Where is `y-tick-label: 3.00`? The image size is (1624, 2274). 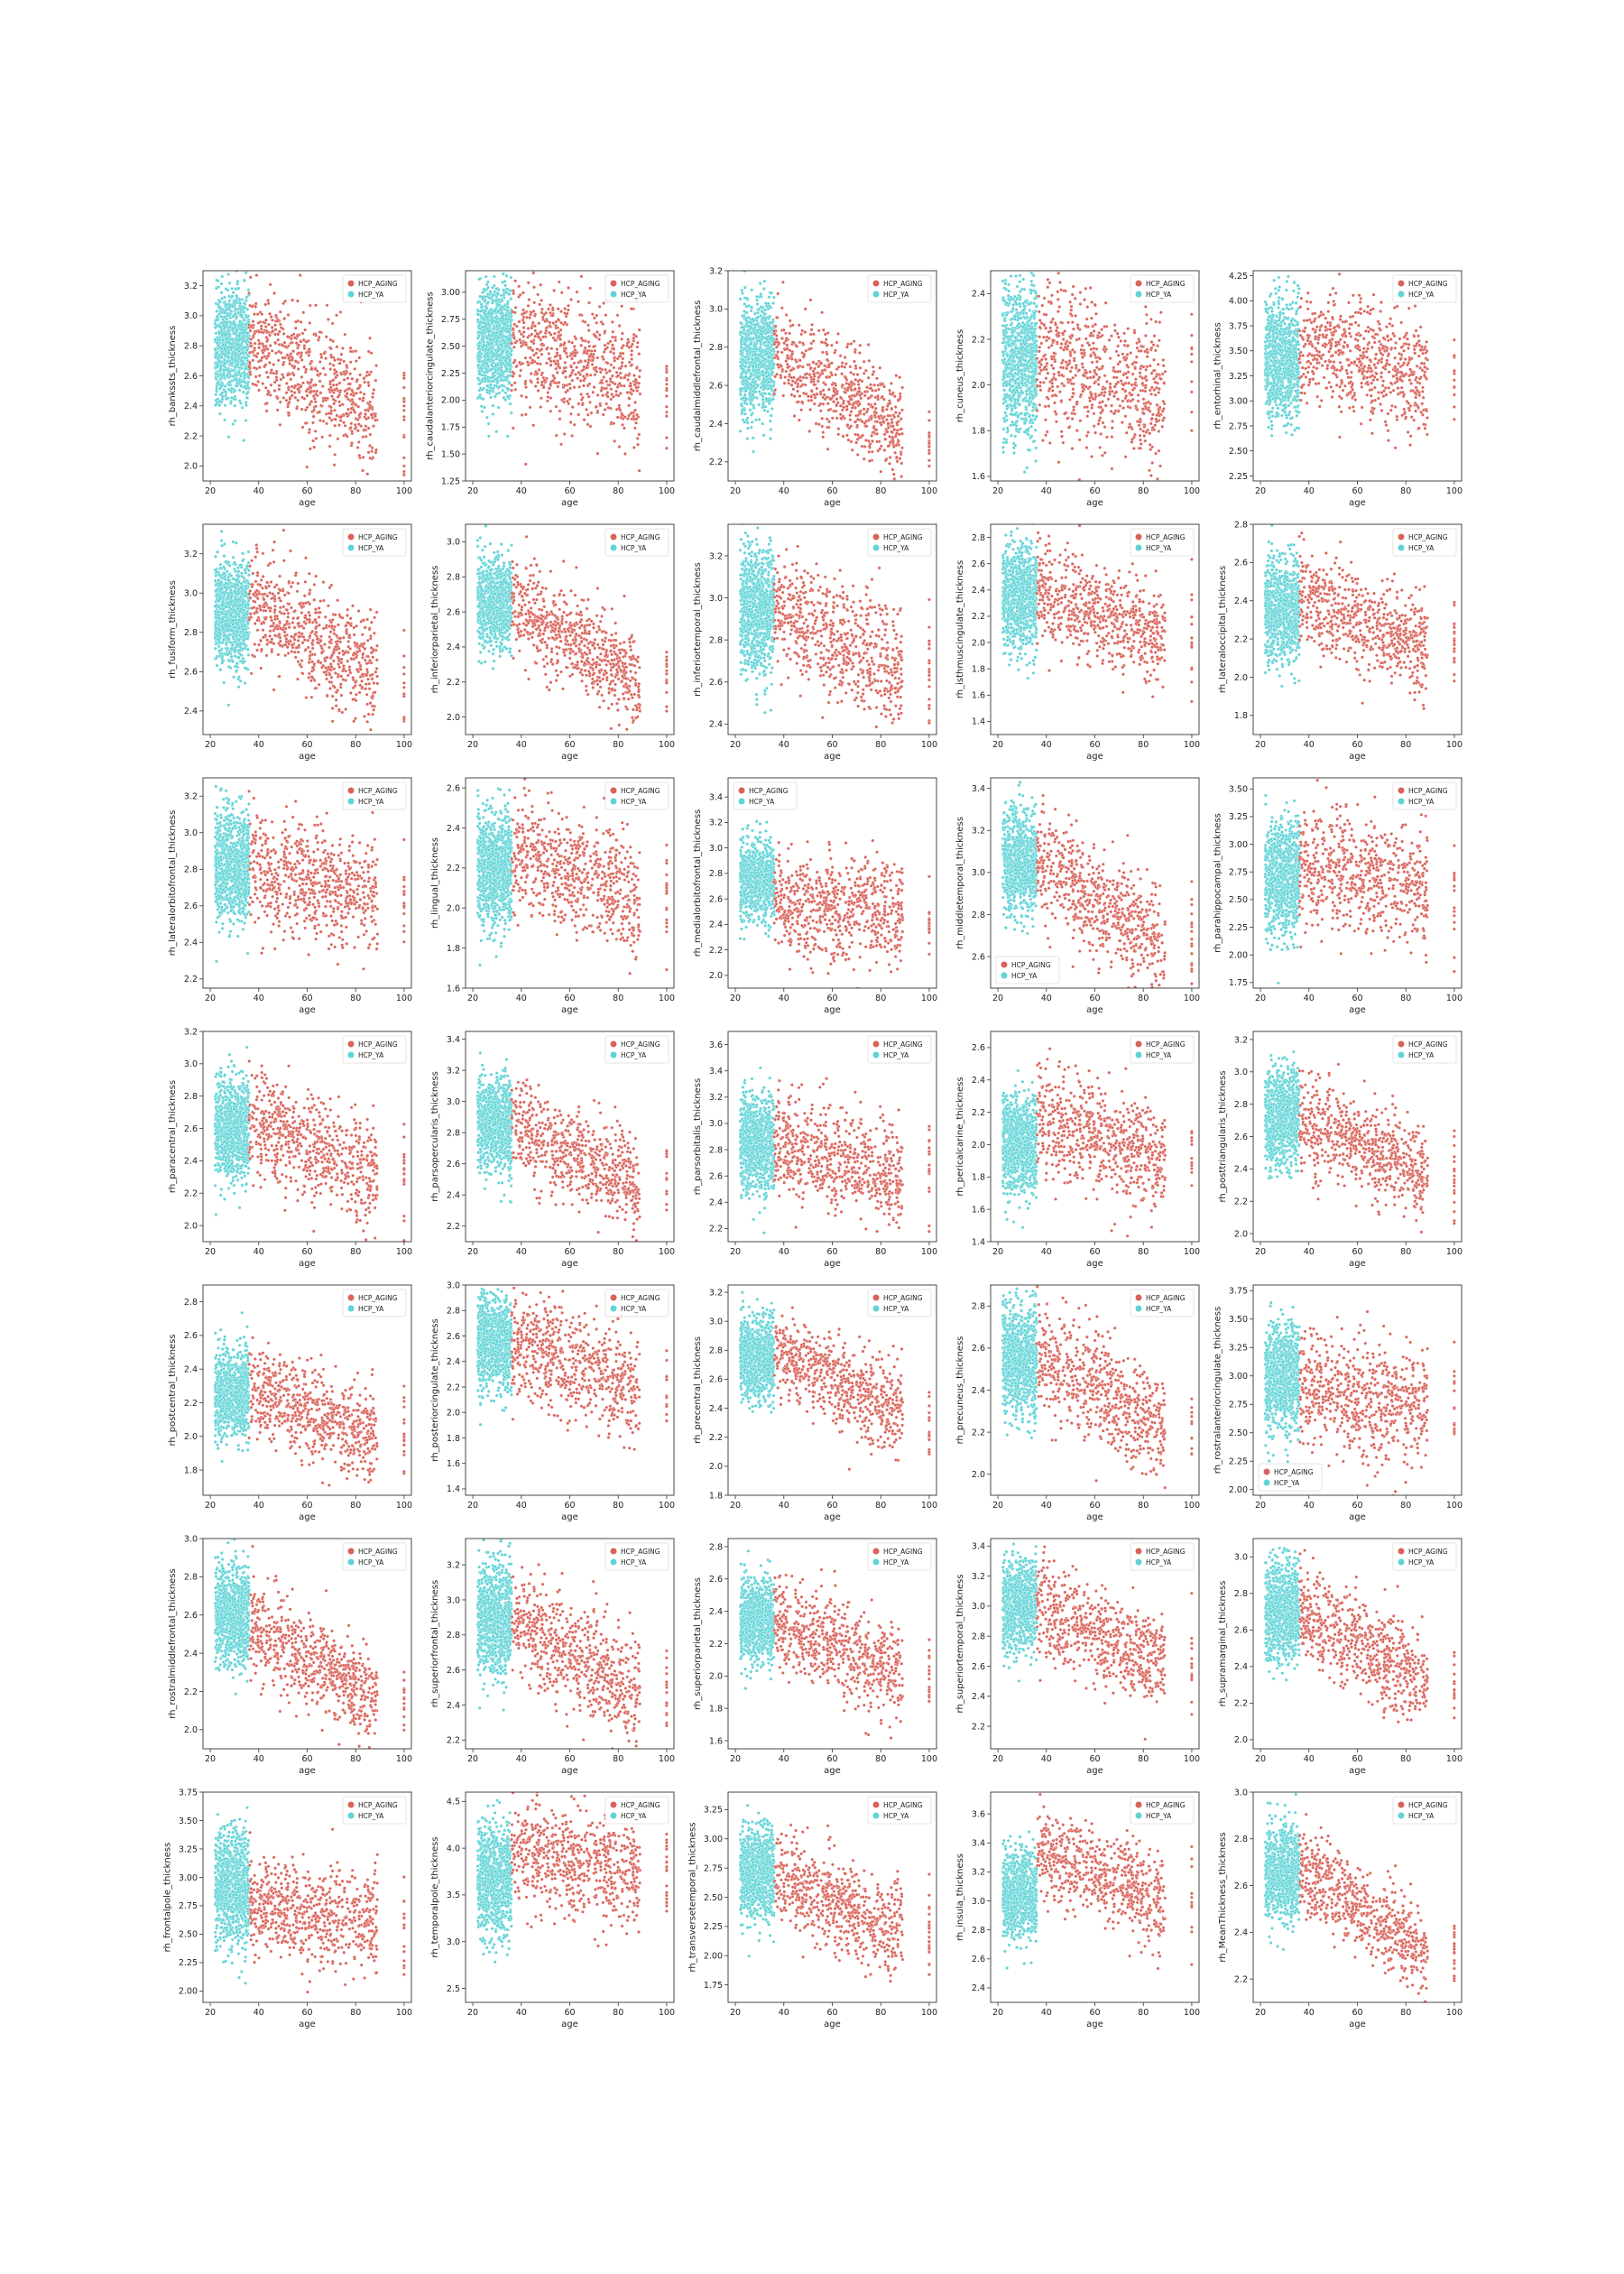 y-tick-label: 3.00 is located at coordinates (451, 293).